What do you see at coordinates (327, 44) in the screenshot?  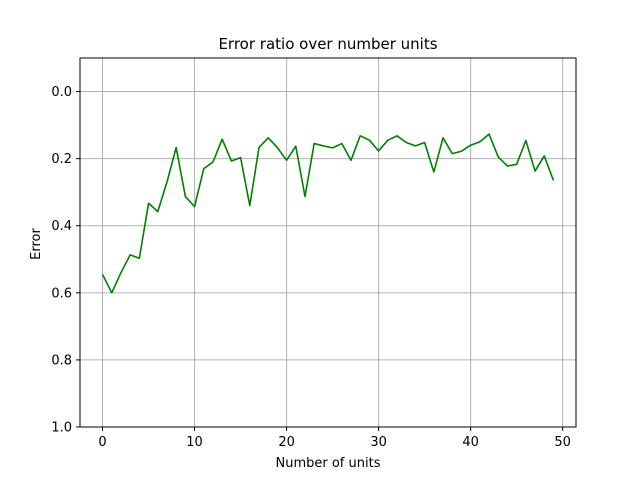 I see `chart-title: Error ratio over number units` at bounding box center [327, 44].